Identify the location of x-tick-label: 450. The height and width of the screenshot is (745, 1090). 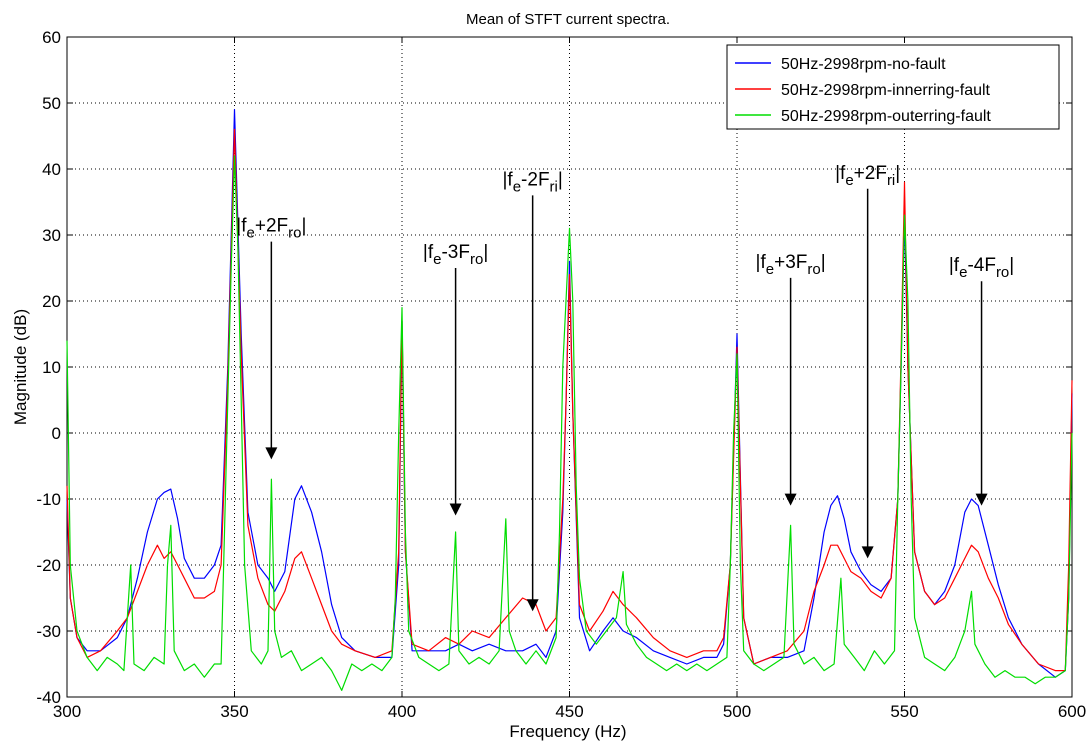
(569, 711).